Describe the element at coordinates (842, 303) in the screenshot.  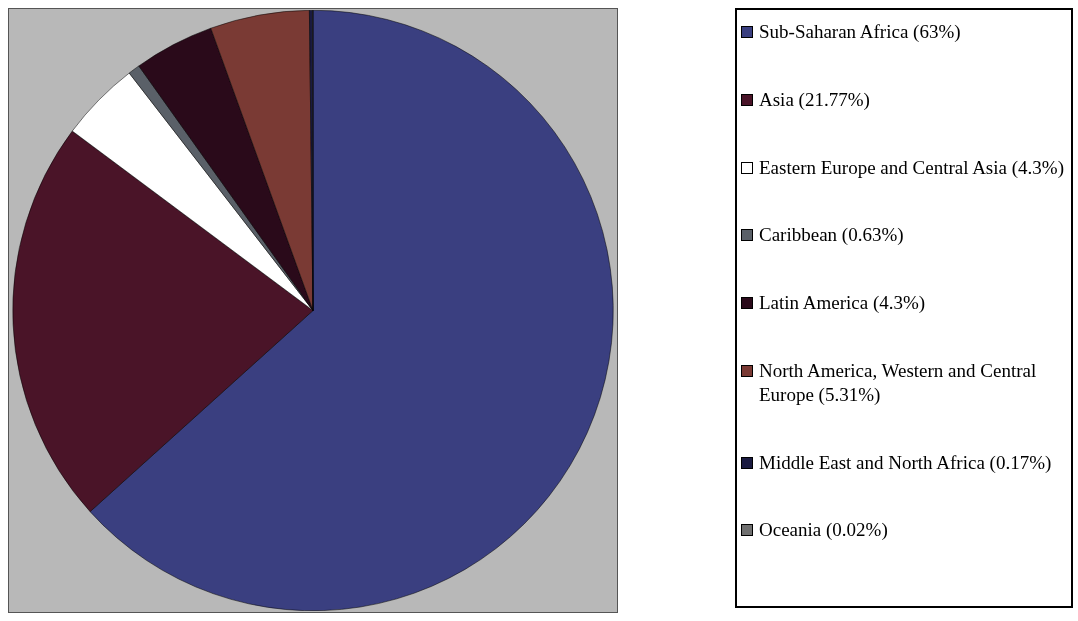
I see `legend-label: Latin America (4.3%)` at that location.